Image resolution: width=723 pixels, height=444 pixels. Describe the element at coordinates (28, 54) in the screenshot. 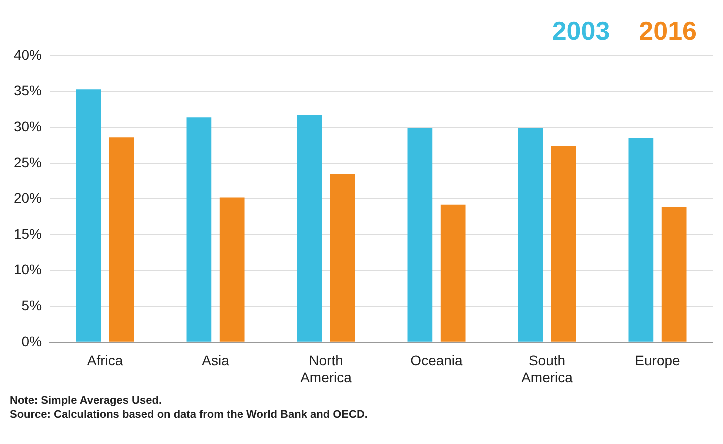

I see `y-tick-label: 40%` at that location.